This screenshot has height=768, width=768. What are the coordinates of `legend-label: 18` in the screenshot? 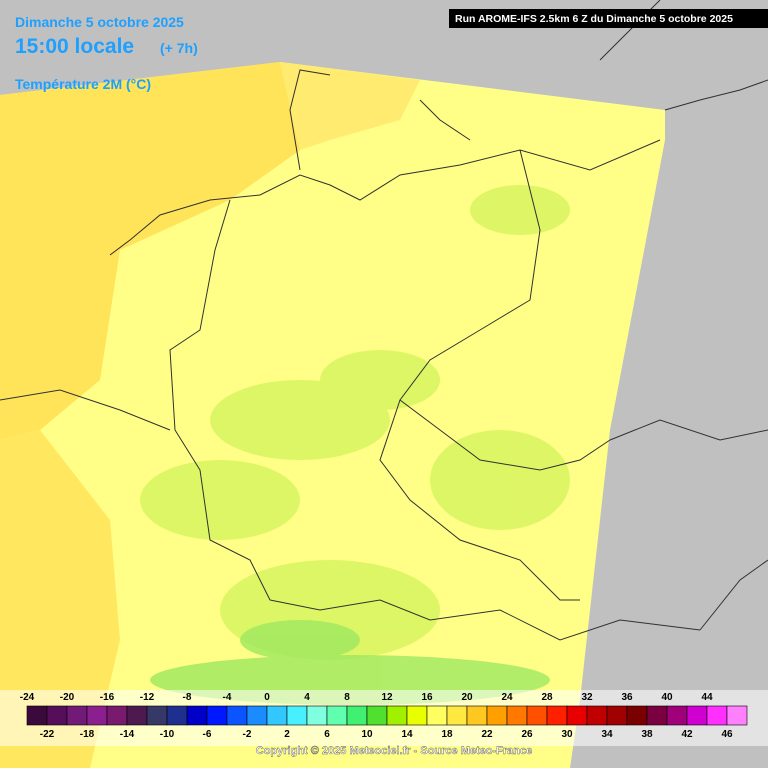 It's located at (447, 734).